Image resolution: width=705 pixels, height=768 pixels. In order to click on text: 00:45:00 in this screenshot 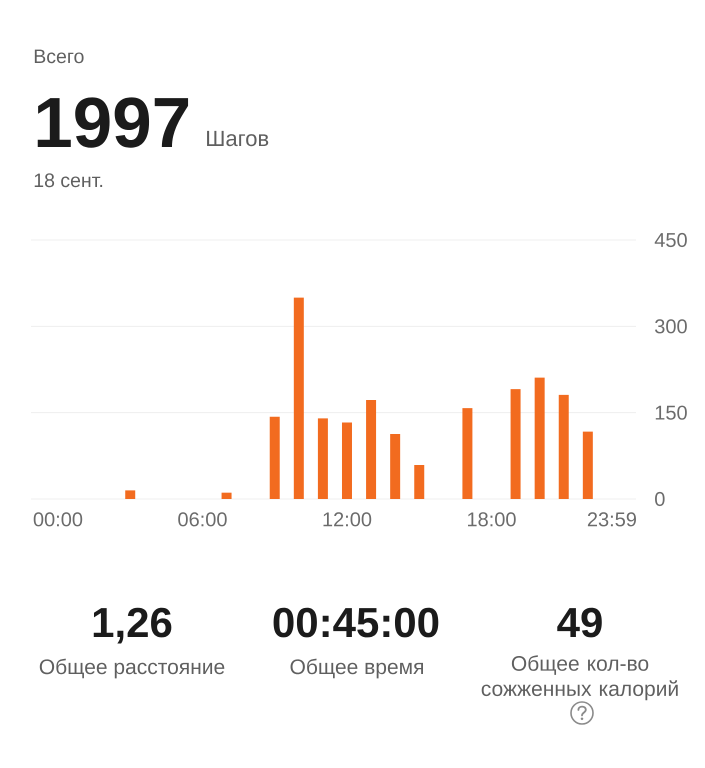, I will do `click(356, 623)`.